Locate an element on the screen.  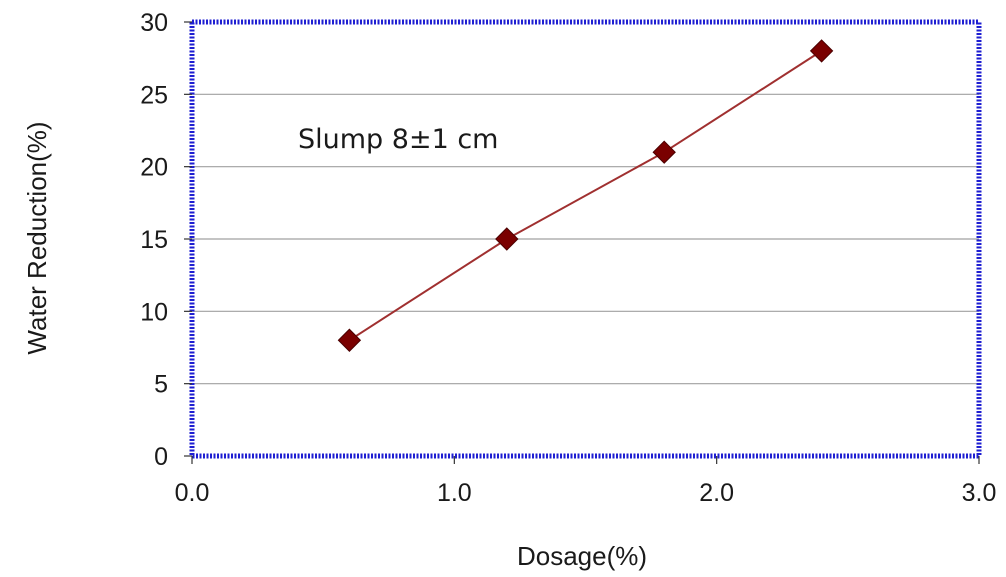
x-tick-label-1: 1.0 is located at coordinates (454, 493).